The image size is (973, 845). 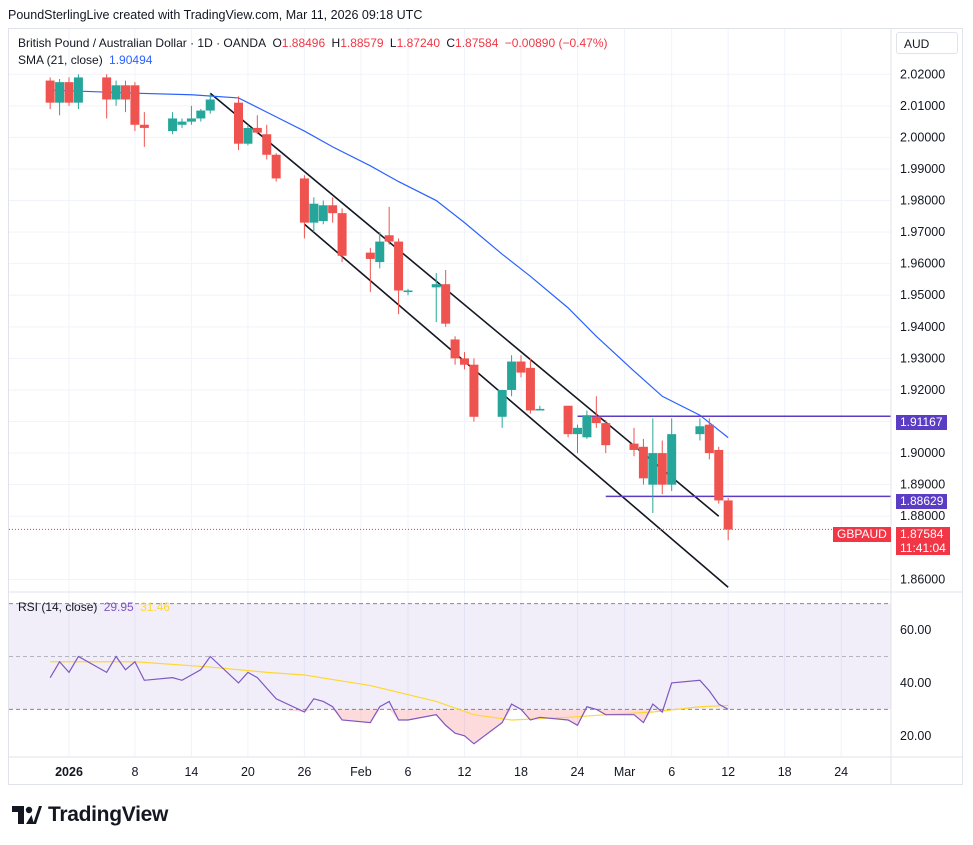 I want to click on price-tick-label: 1.93000, so click(x=922, y=358).